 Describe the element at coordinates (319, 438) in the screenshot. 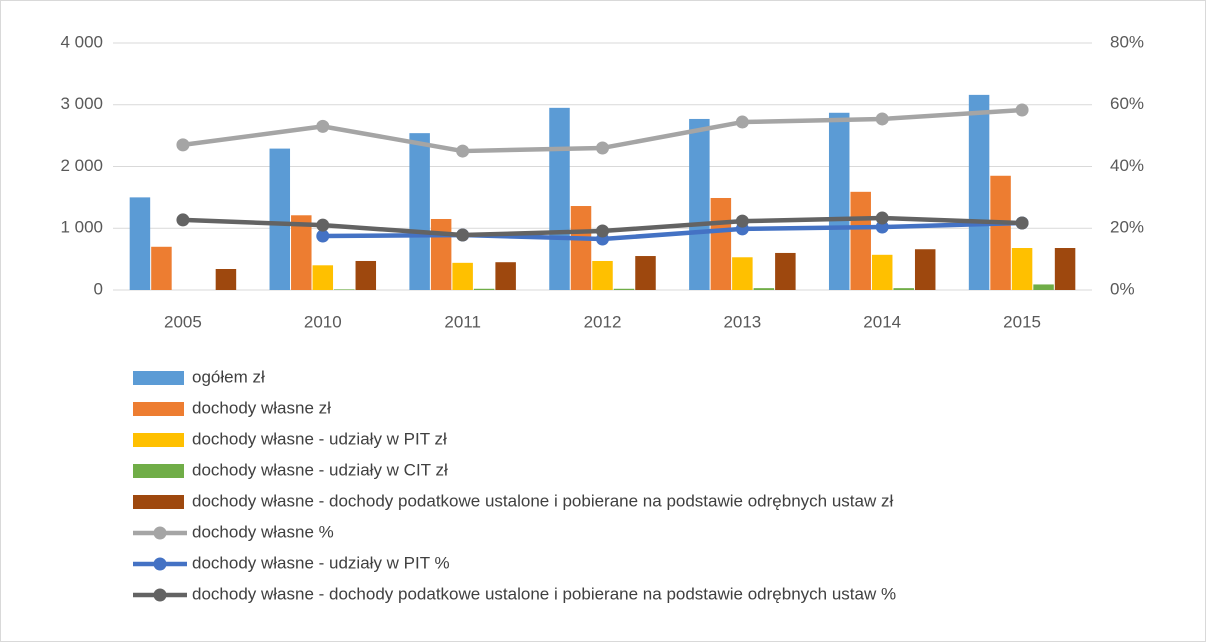

I see `legend-label: dochody własne - udziały w PIT zł` at that location.